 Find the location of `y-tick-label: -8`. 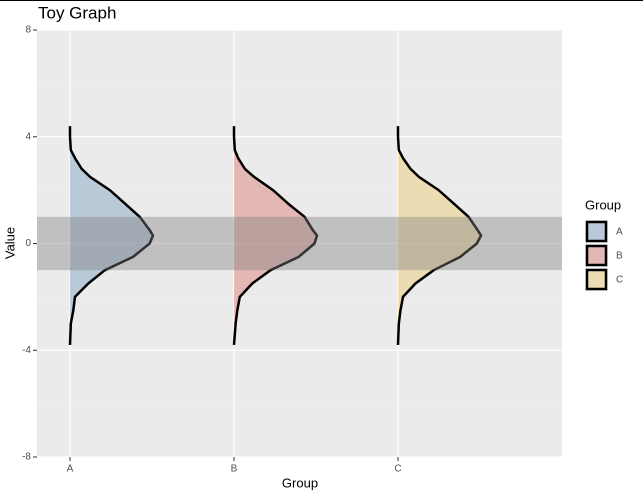

y-tick-label: -8 is located at coordinates (26, 457).